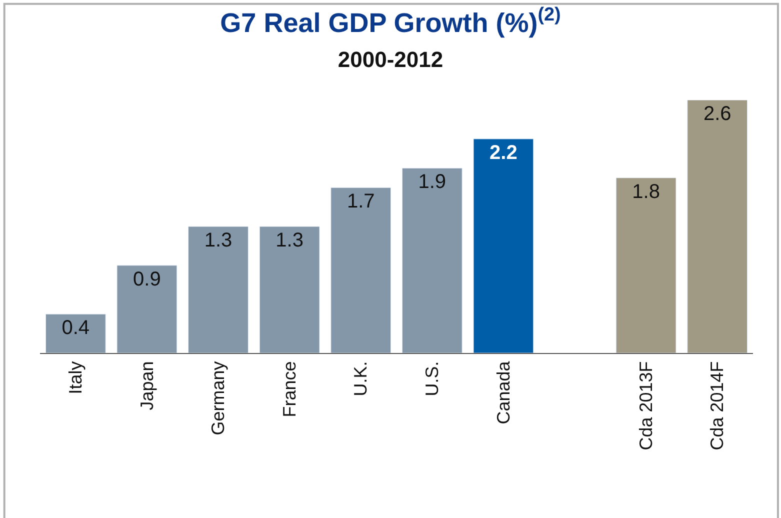  What do you see at coordinates (360, 378) in the screenshot?
I see `x-tick-label: U.K.` at bounding box center [360, 378].